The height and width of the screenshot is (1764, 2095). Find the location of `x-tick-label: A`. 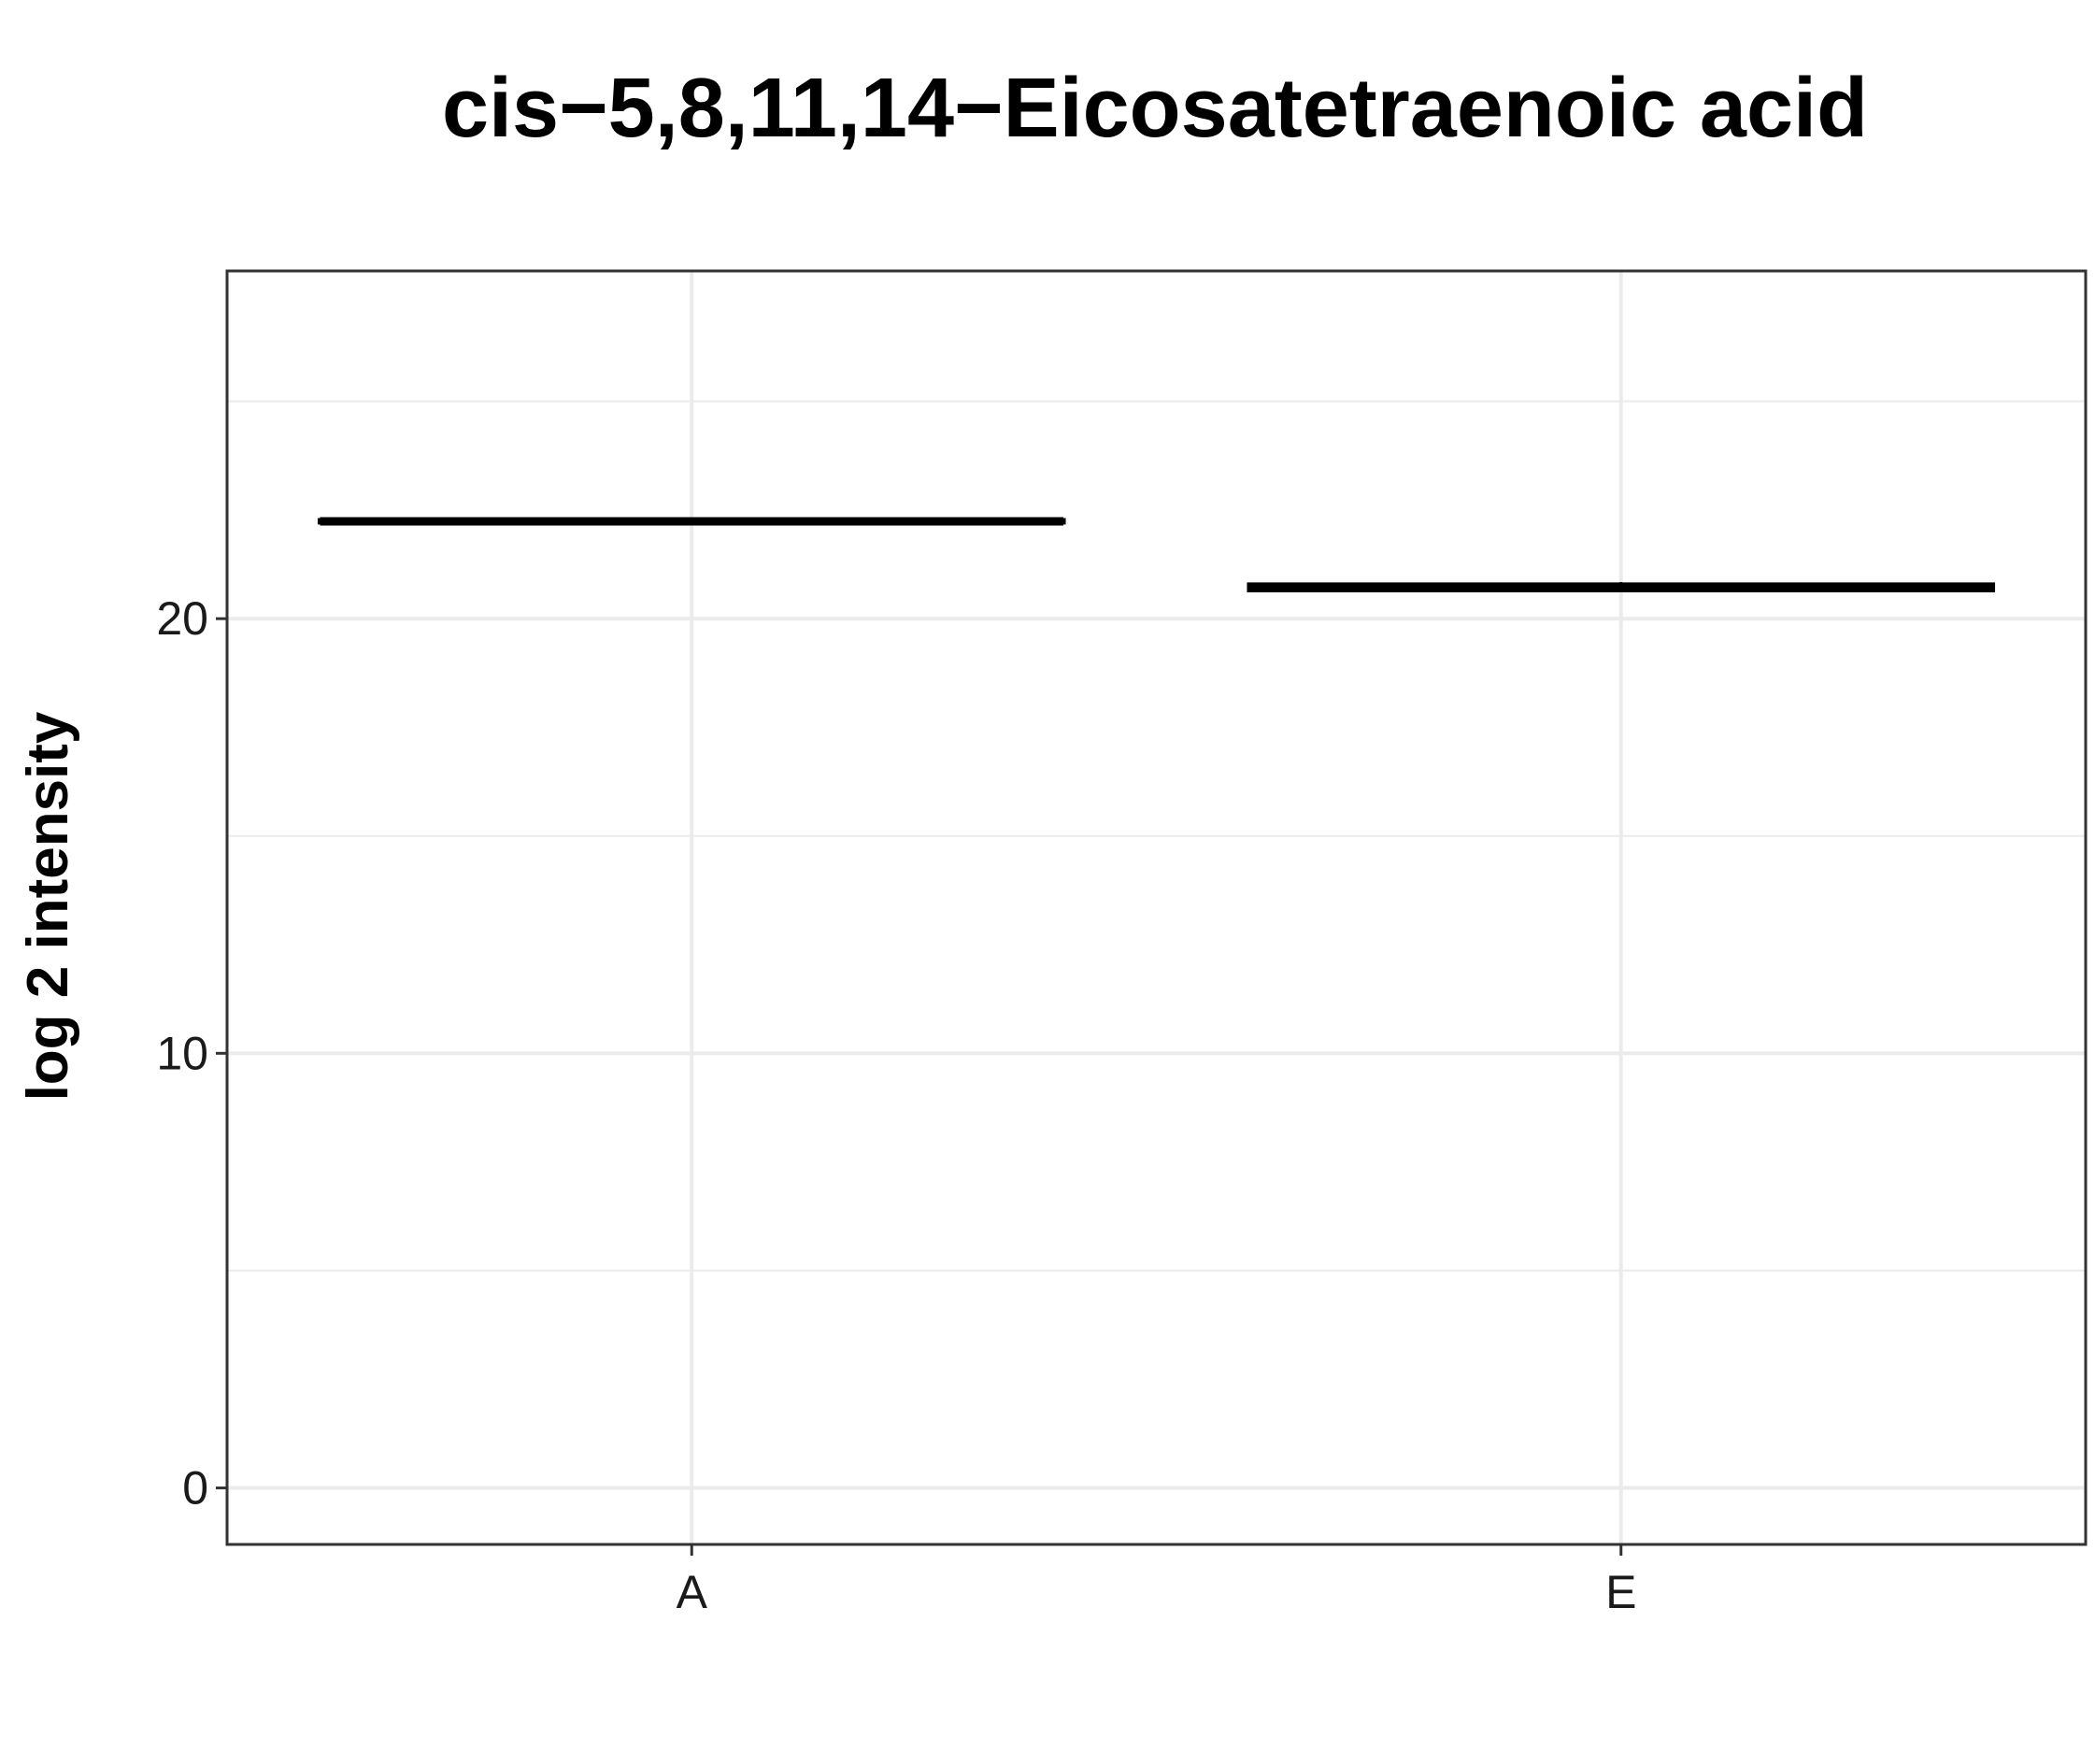

x-tick-label: A is located at coordinates (692, 1592).